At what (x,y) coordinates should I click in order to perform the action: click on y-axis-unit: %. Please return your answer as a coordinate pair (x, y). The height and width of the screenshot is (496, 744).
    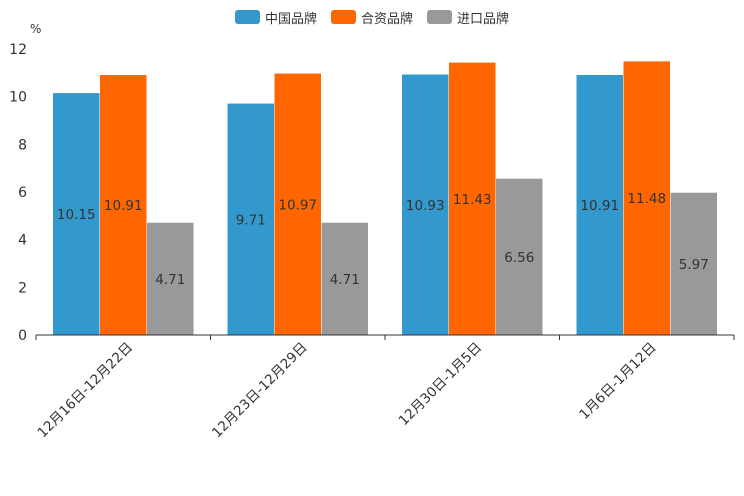
    Looking at the image, I should click on (35, 29).